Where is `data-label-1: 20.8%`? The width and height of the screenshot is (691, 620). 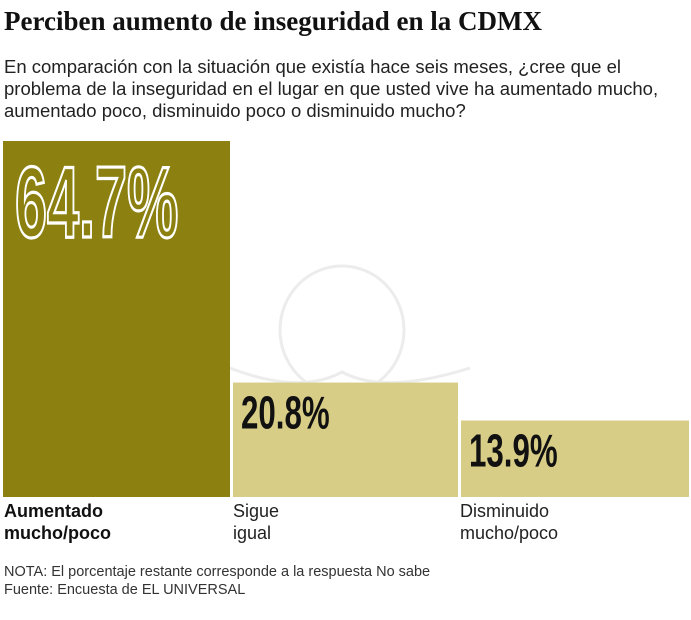
data-label-1: 20.8% is located at coordinates (285, 413).